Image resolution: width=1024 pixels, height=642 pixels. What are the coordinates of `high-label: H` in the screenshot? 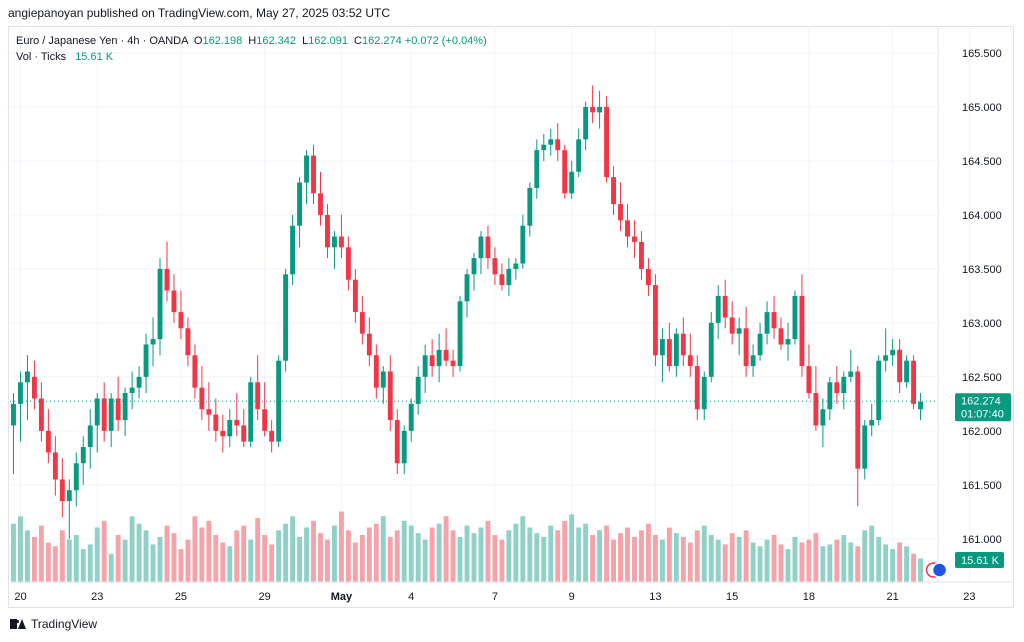 It's located at (252, 41).